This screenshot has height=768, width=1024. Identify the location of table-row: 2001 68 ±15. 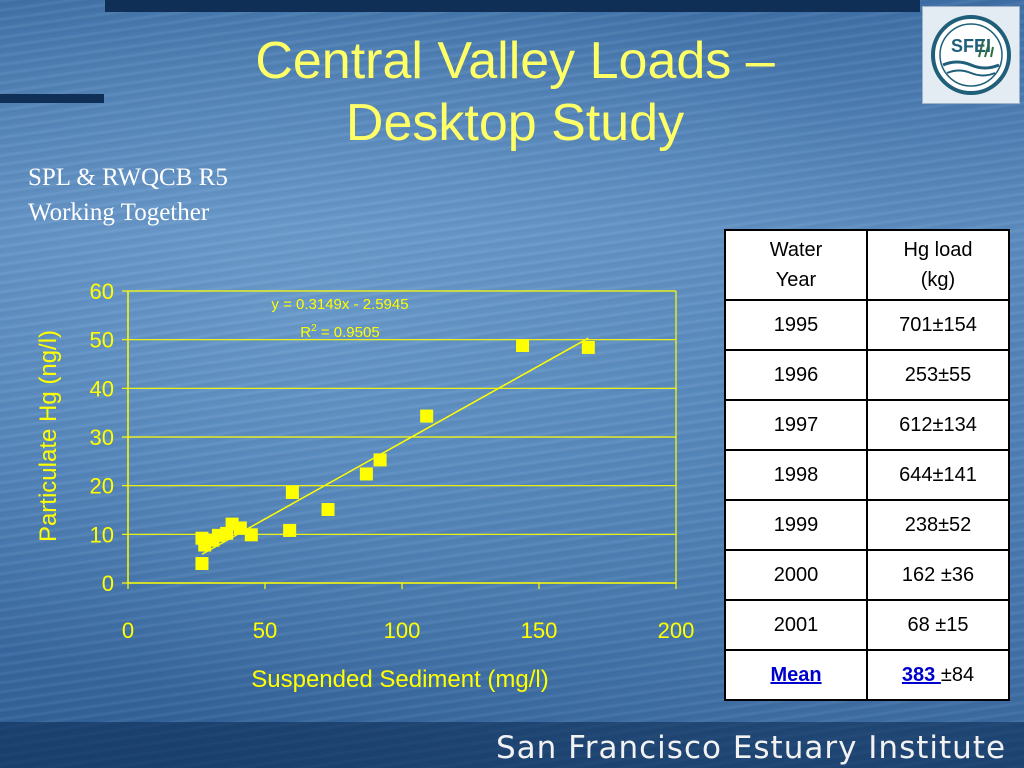
(867, 625).